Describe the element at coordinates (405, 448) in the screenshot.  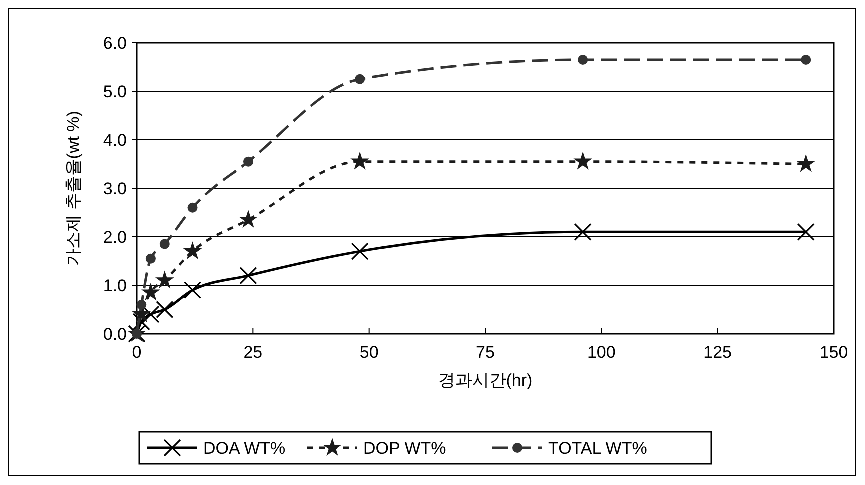
I see `legend-label: DOP WT%` at that location.